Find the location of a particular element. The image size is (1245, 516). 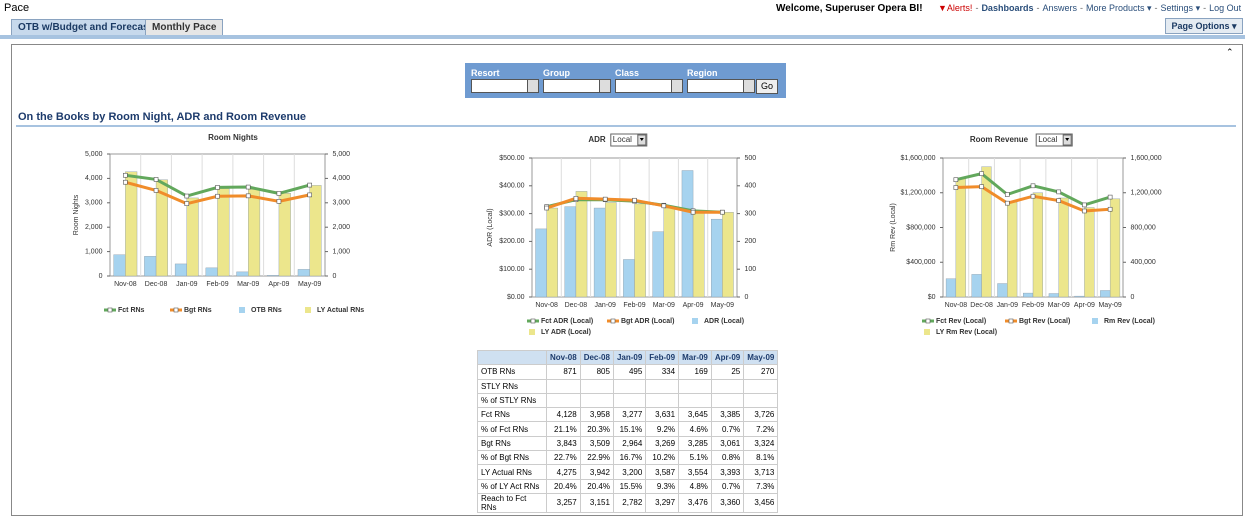

table-cell: 15.1% is located at coordinates (629, 429).